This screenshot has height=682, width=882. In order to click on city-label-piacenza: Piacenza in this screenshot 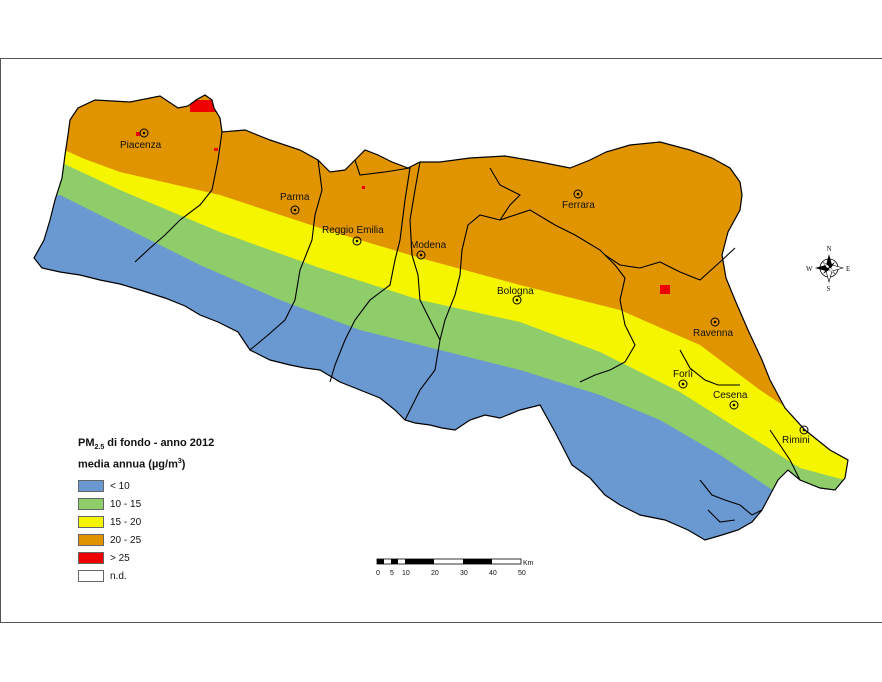, I will do `click(141, 145)`.